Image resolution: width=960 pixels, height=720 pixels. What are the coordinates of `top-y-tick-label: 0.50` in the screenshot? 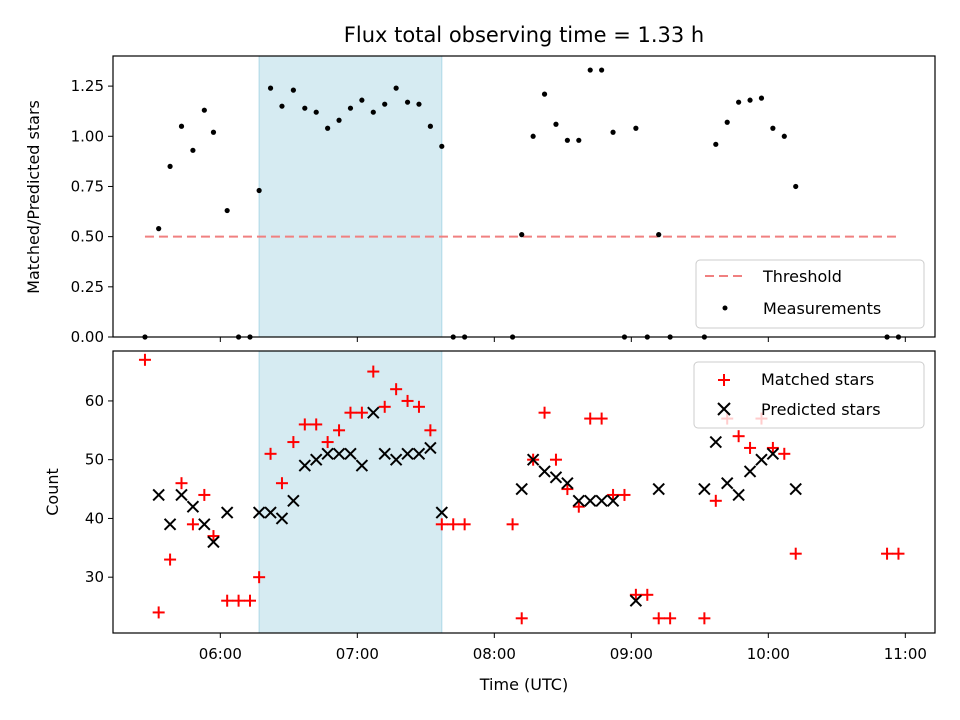 It's located at (87, 237).